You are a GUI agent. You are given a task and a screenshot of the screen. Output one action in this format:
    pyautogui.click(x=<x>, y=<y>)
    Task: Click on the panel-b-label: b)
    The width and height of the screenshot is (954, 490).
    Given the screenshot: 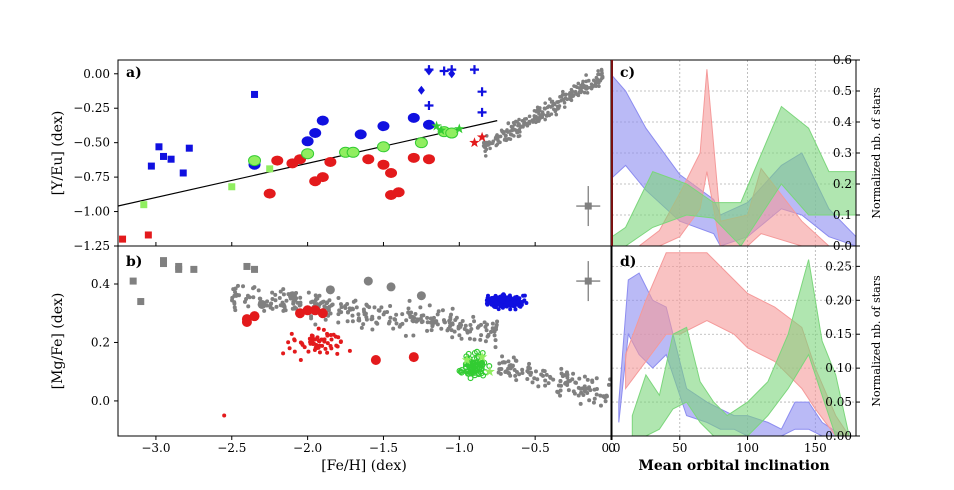 What is the action you would take?
    pyautogui.click(x=134, y=262)
    